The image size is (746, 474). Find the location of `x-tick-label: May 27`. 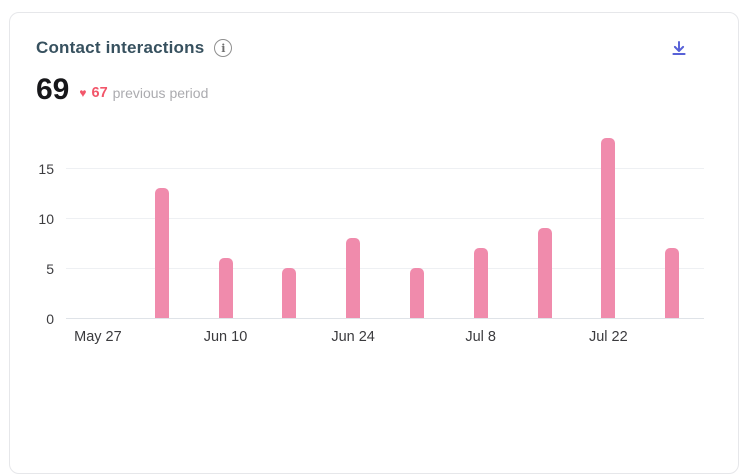

x-tick-label: May 27 is located at coordinates (98, 336).